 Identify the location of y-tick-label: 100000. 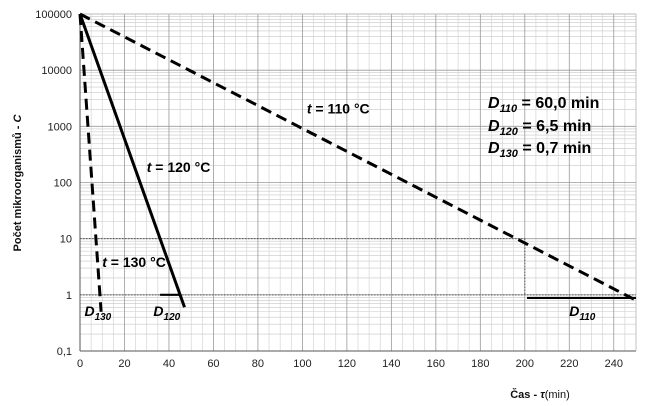
(53, 15).